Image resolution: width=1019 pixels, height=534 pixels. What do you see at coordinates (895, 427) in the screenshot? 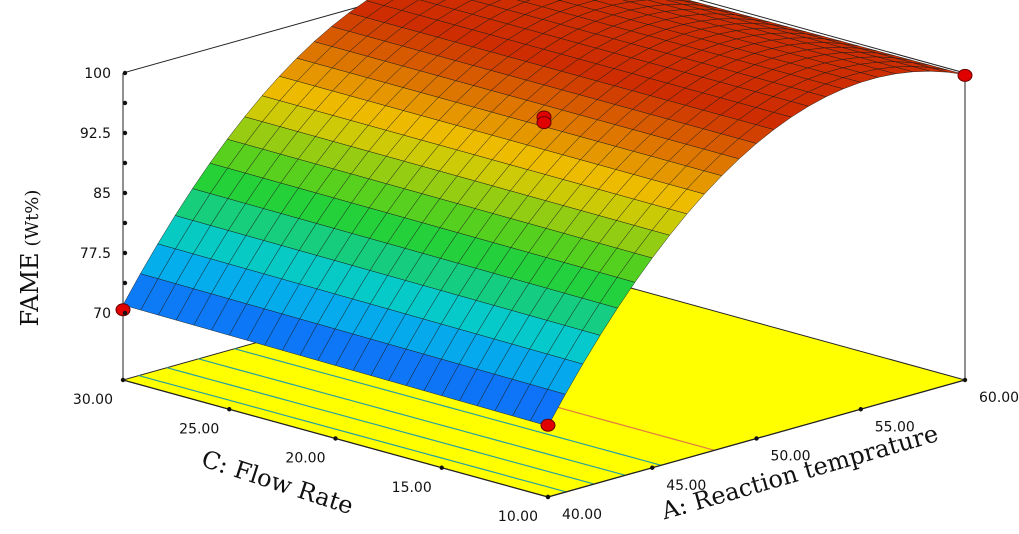
I see `x-tick-label: 55.00` at bounding box center [895, 427].